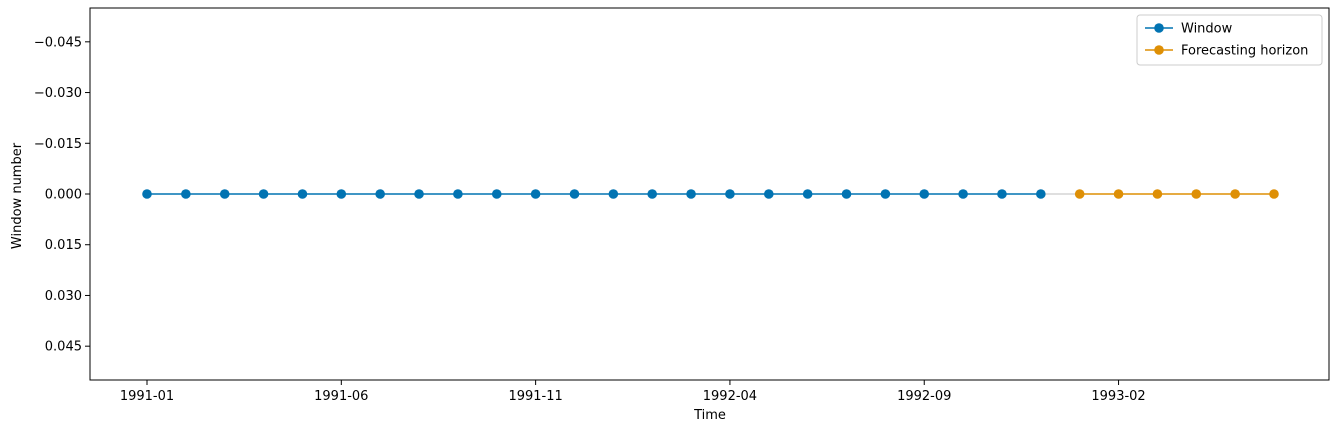  I want to click on y-tick-label: −0.045, so click(58, 42).